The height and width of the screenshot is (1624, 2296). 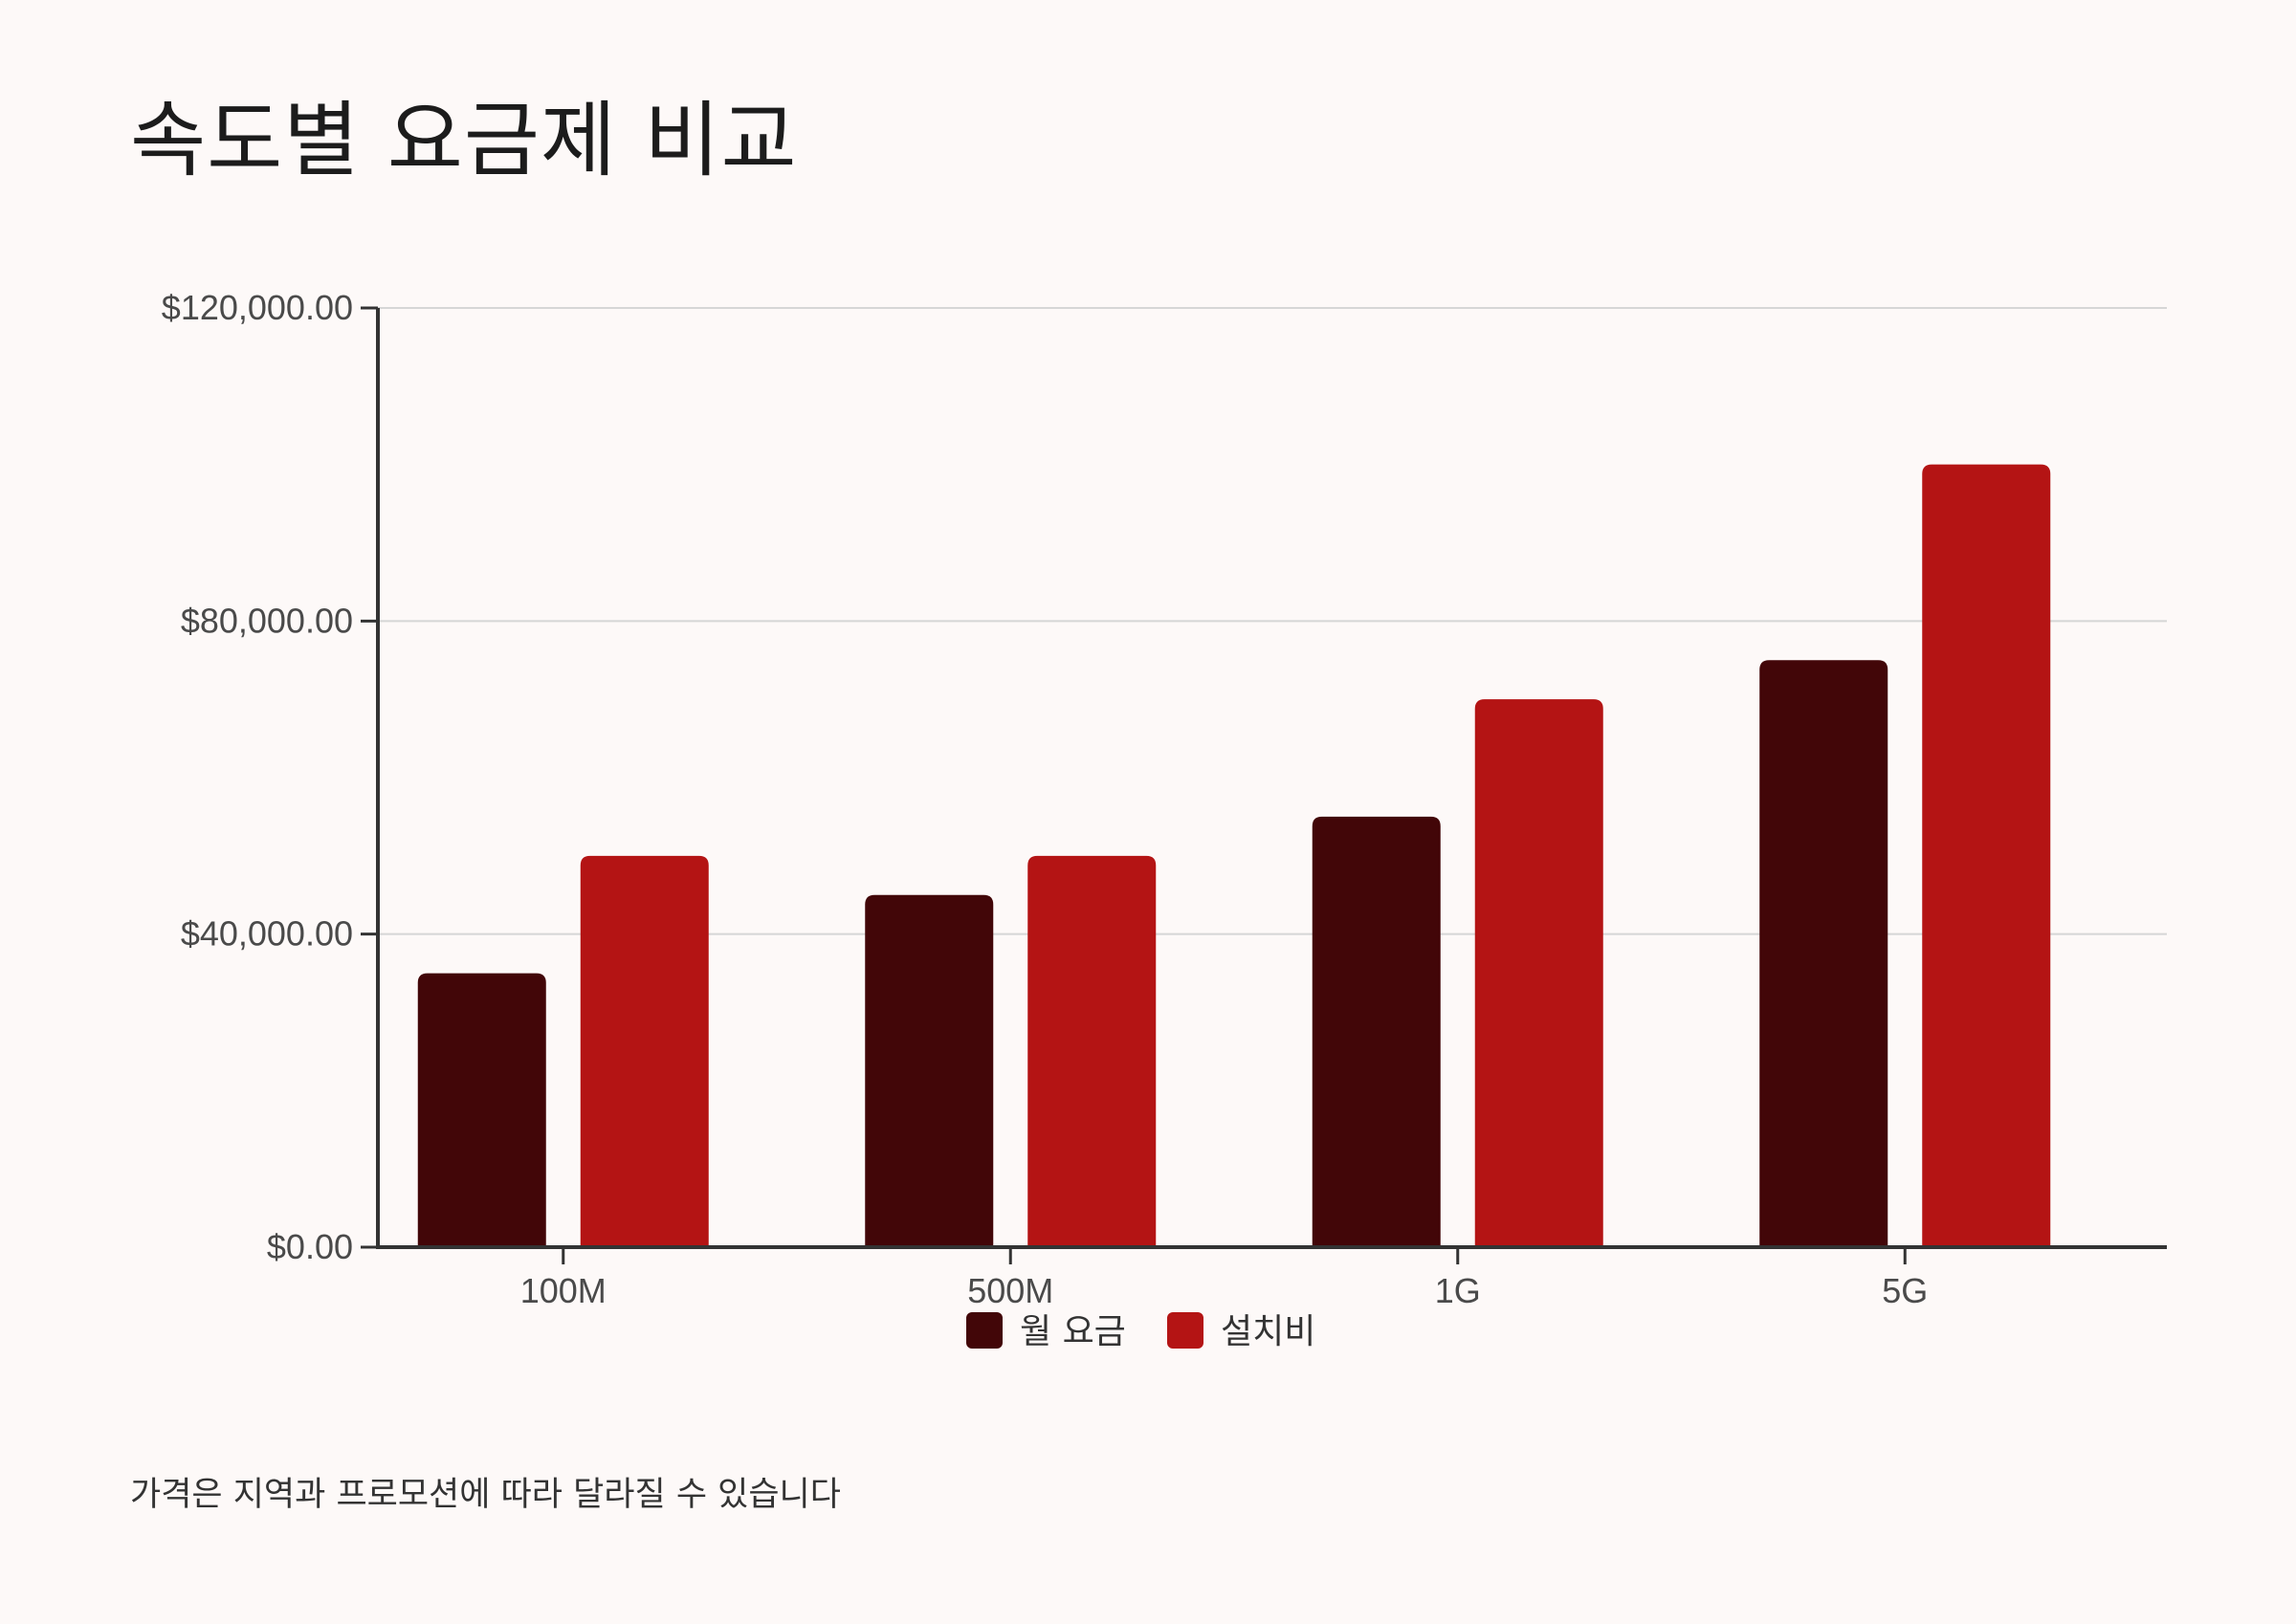 What do you see at coordinates (464, 141) in the screenshot?
I see `chart-title: 속도별 요금제 비교` at bounding box center [464, 141].